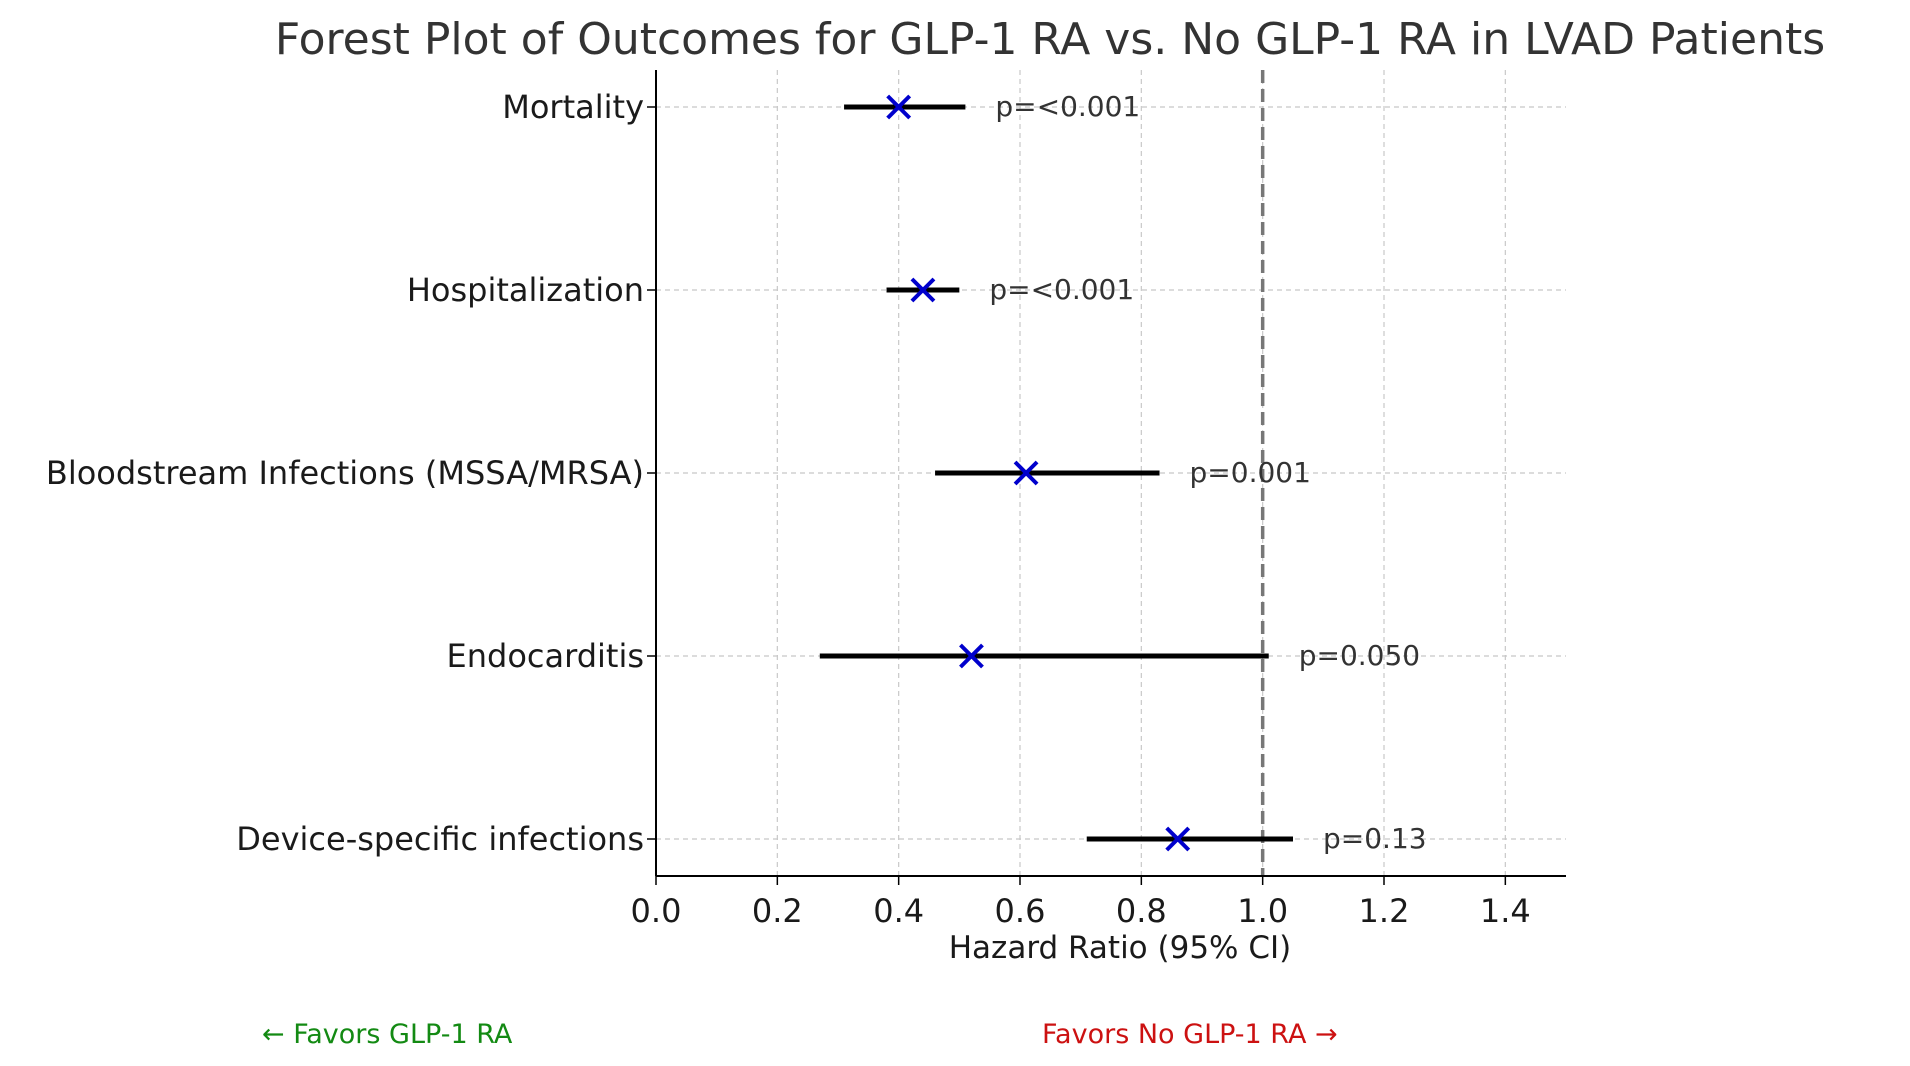 This screenshot has width=1910, height=1066. Describe the element at coordinates (656, 911) in the screenshot. I see `x-tick-label: 0.0` at that location.